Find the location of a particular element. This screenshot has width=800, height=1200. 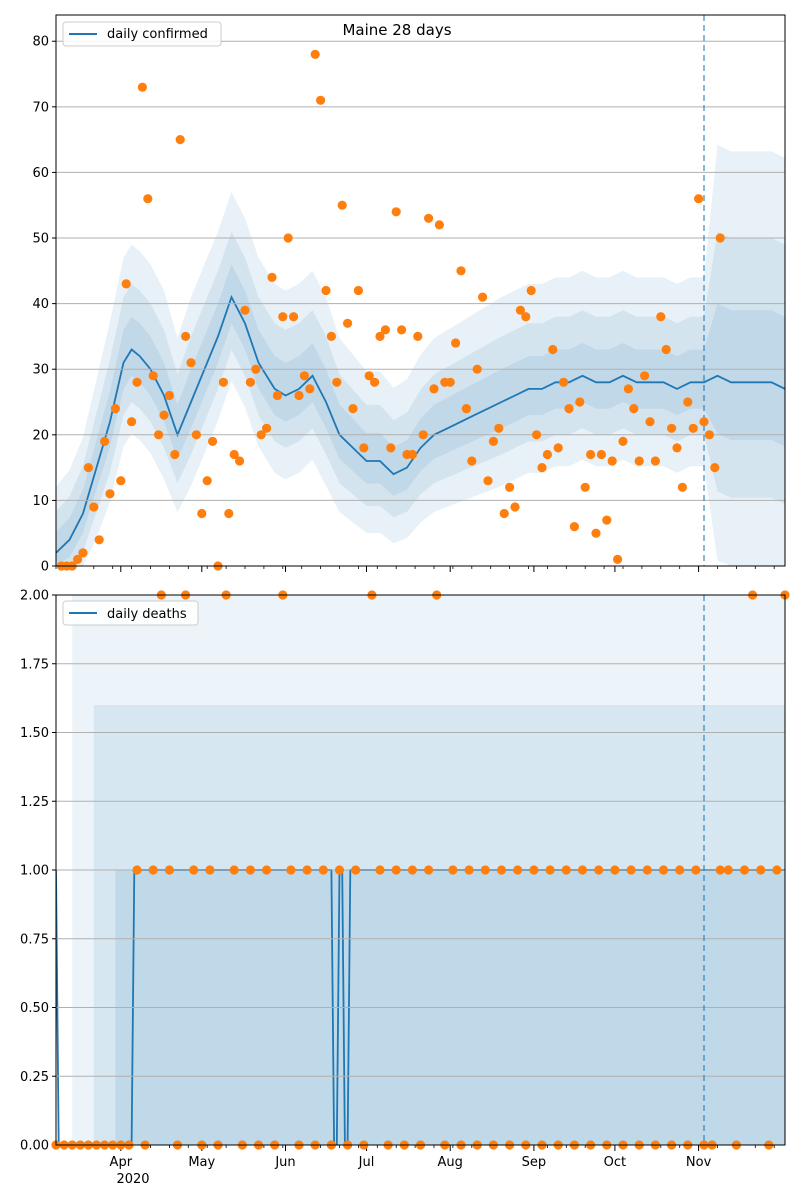

y-tick-label: 0.00 is located at coordinates (34, 1146).